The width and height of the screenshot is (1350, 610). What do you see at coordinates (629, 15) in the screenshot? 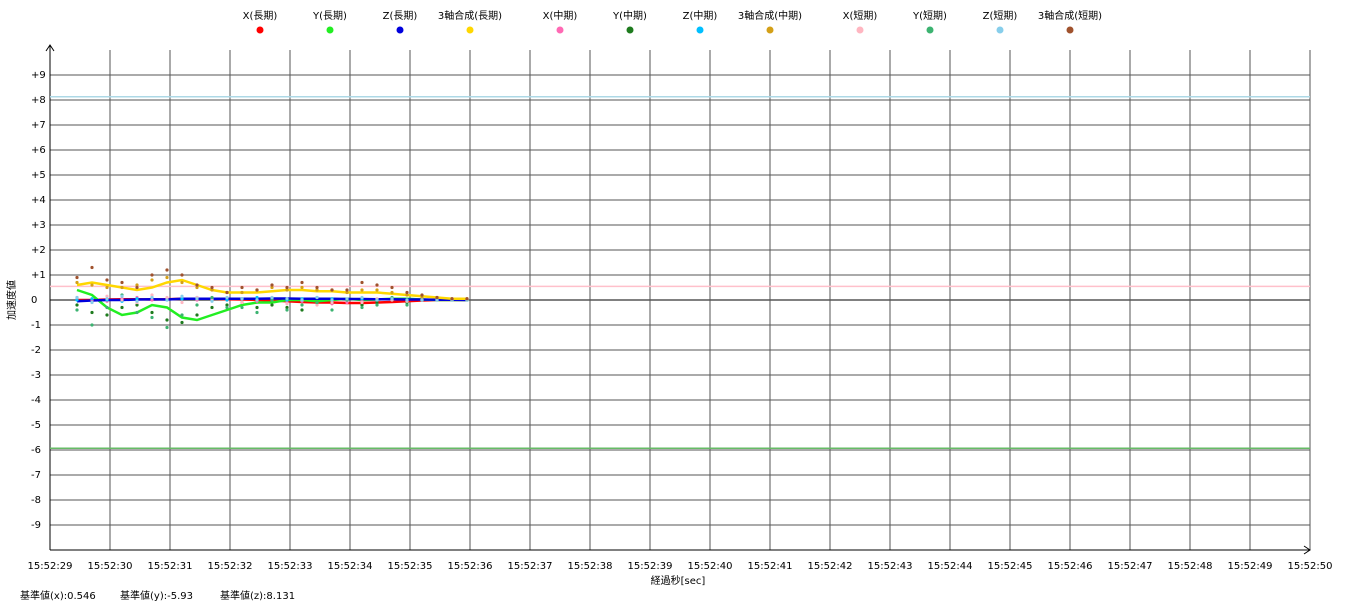
I see `legend-label: Y(中期)` at bounding box center [629, 15].